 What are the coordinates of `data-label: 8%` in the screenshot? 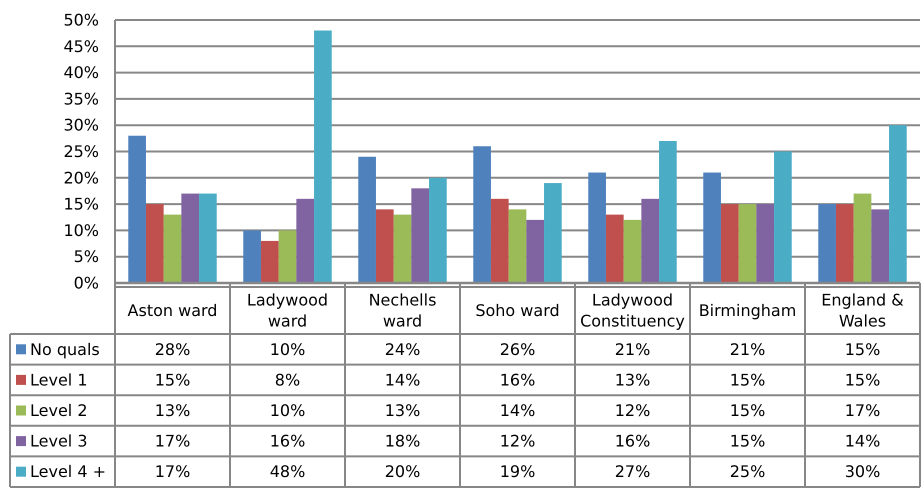 It's located at (287, 380).